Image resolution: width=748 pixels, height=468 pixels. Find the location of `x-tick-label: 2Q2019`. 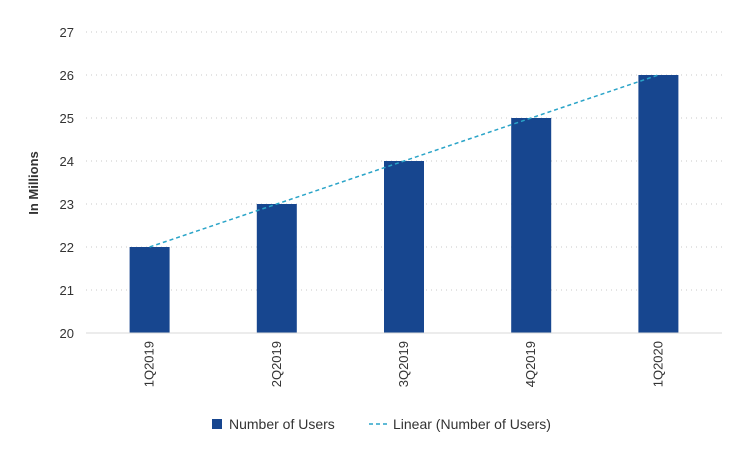

x-tick-label: 2Q2019 is located at coordinates (276, 364).